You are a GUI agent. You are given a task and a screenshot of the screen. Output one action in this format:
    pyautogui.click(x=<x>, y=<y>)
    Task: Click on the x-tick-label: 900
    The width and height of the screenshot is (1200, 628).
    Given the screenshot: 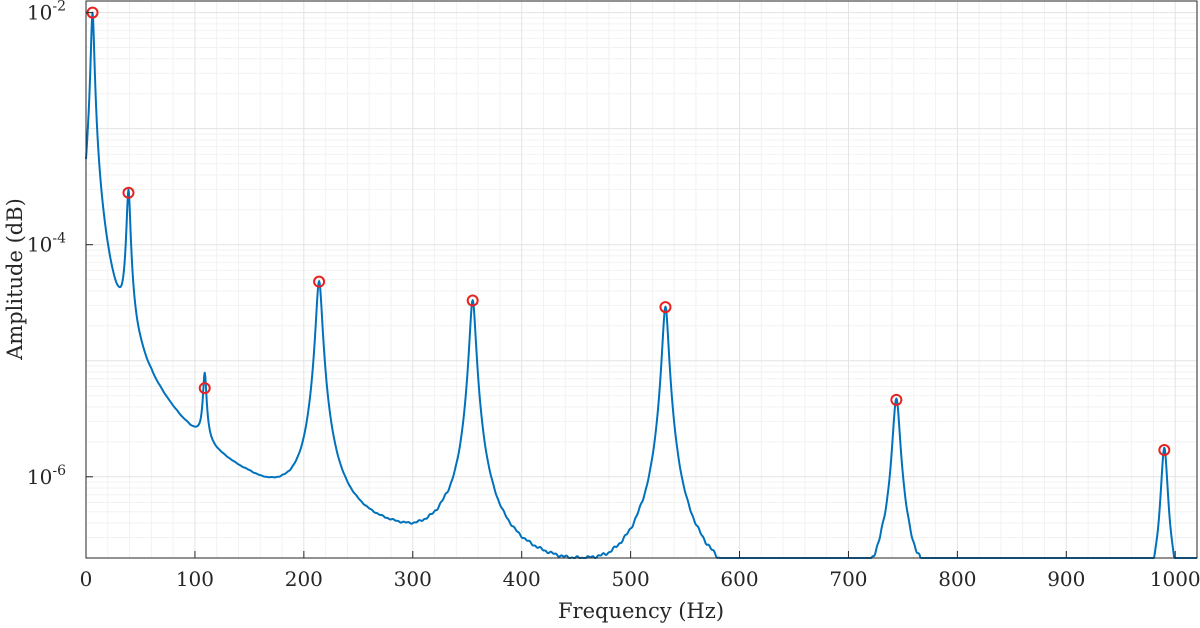 What is the action you would take?
    pyautogui.click(x=1066, y=579)
    